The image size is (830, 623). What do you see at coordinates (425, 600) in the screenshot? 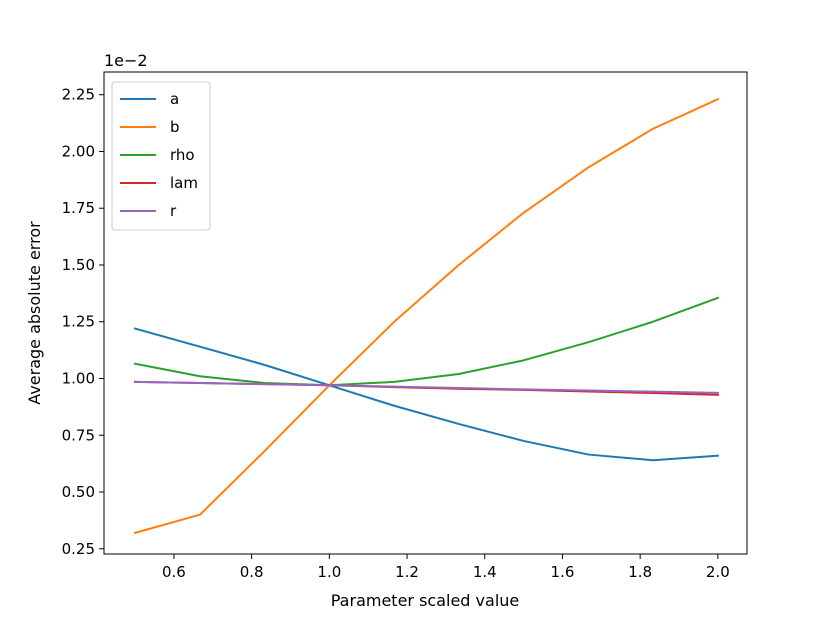
I see `x-axis-label: Parameter scaled value` at bounding box center [425, 600].